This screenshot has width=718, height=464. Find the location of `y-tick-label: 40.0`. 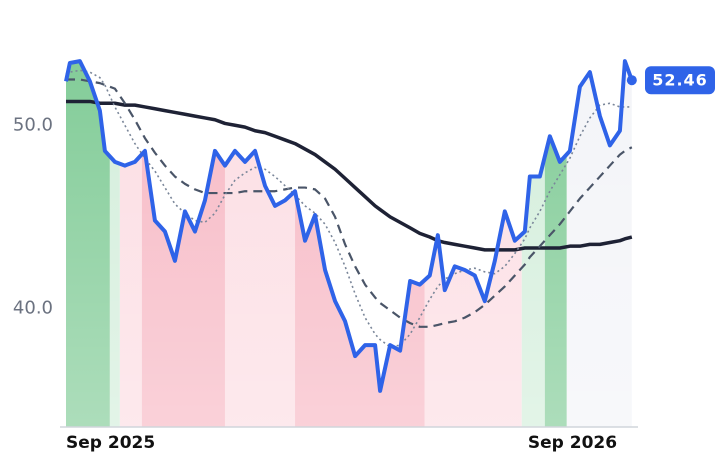

y-tick-label: 40.0 is located at coordinates (33, 307).